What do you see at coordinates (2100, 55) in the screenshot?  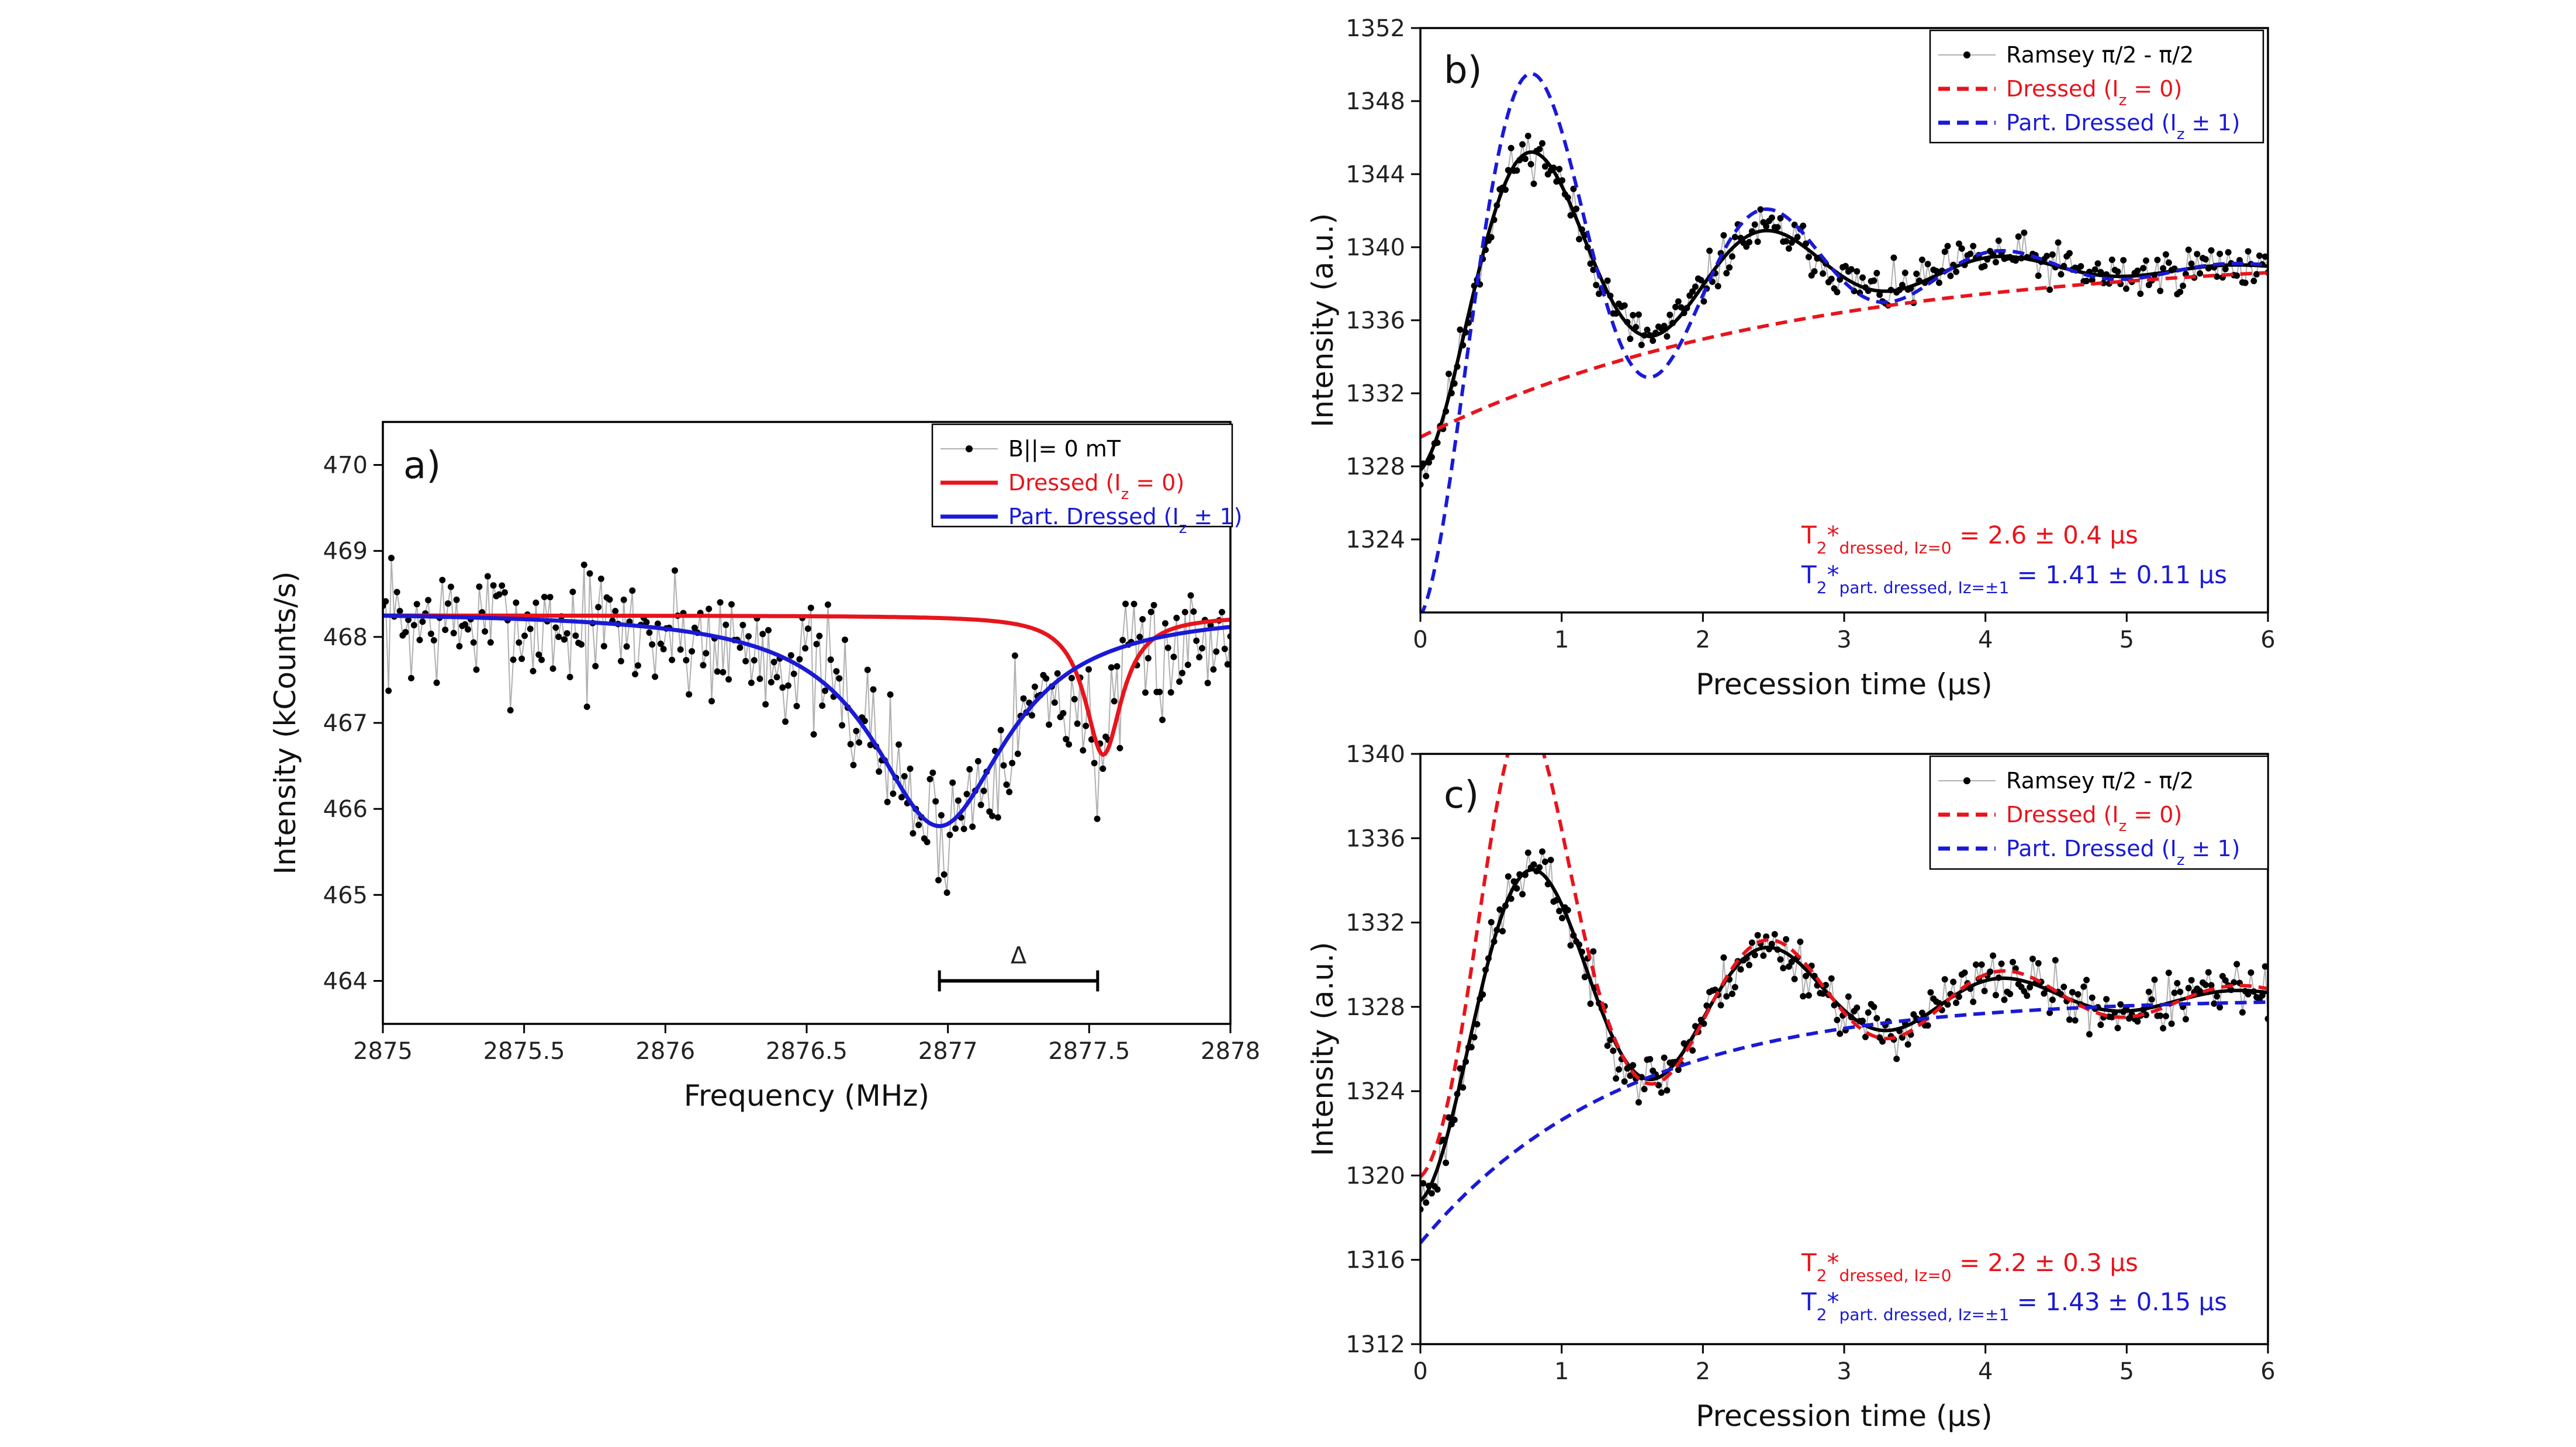 I see `legend-entry-label: Ramsey π/2 - π/2` at bounding box center [2100, 55].